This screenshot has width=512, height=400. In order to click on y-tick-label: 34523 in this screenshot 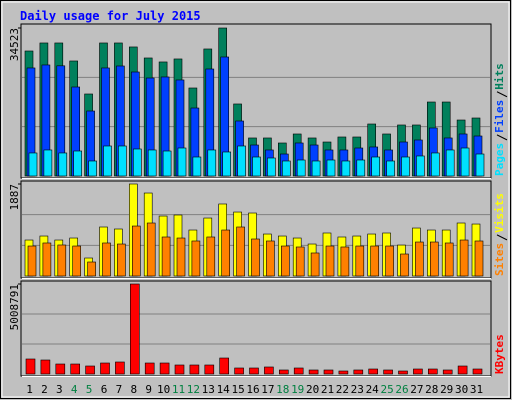, I will do `click(14, 44)`.